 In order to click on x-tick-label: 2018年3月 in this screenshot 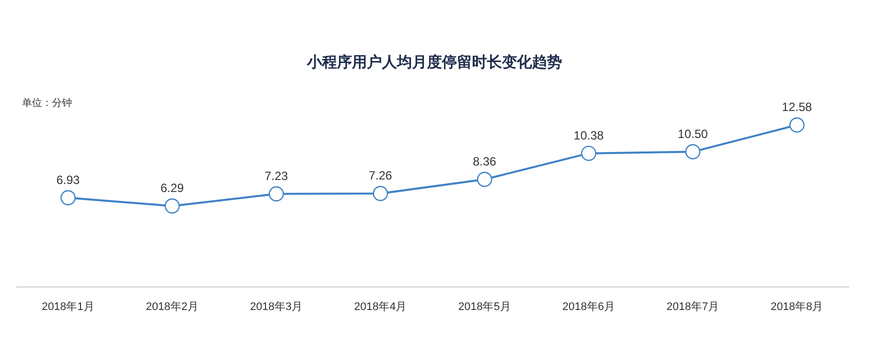, I will do `click(276, 307)`.